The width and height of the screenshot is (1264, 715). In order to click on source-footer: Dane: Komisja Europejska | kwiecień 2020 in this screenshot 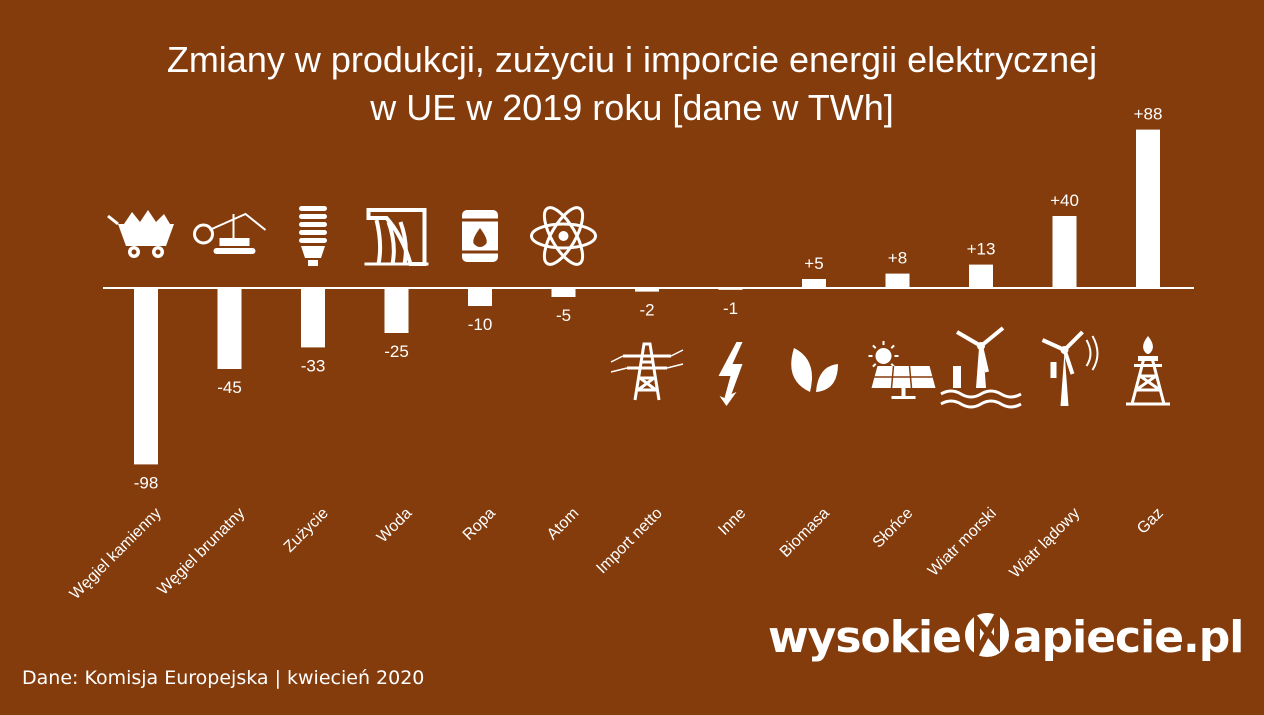, I will do `click(223, 678)`.